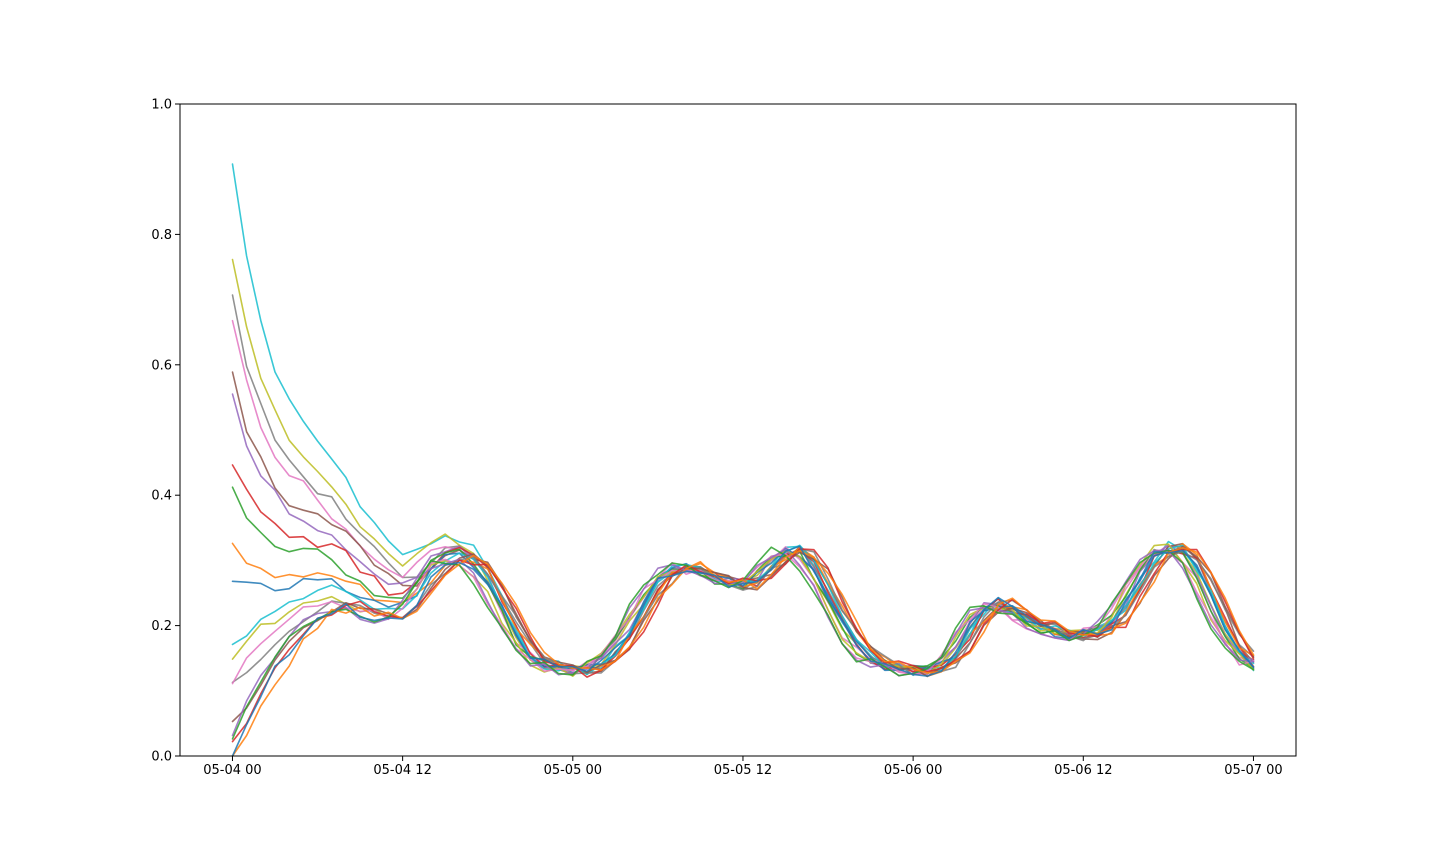  I want to click on y-tick-label: 0.8, so click(161, 235).